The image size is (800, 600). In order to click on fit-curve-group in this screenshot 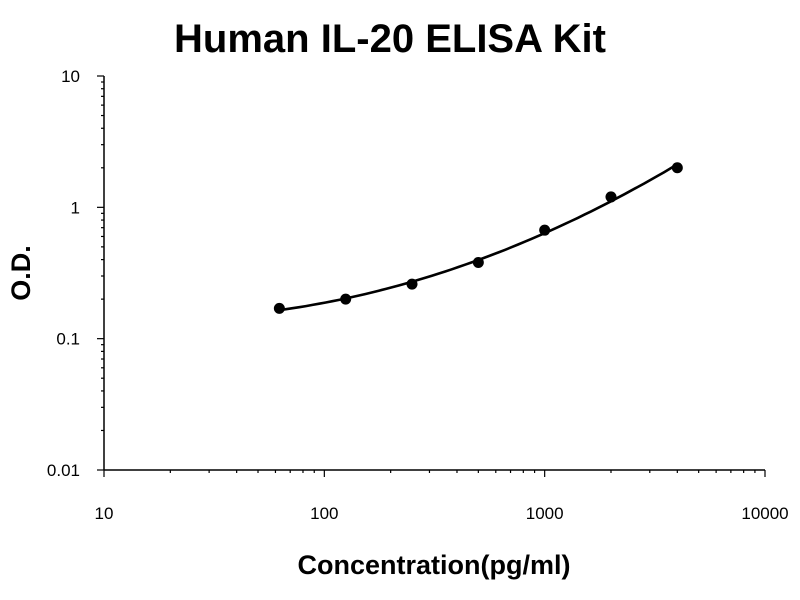, I will do `click(478, 237)`.